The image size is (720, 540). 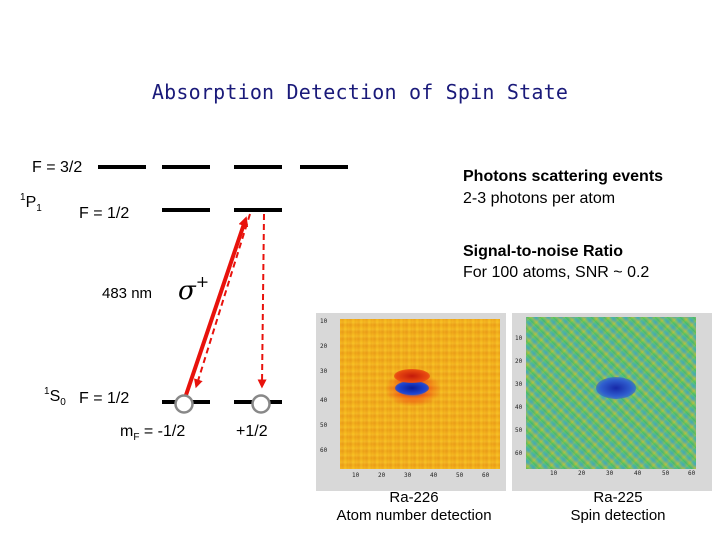 What do you see at coordinates (194, 289) in the screenshot?
I see `sigma-plus-label: σ+` at bounding box center [194, 289].